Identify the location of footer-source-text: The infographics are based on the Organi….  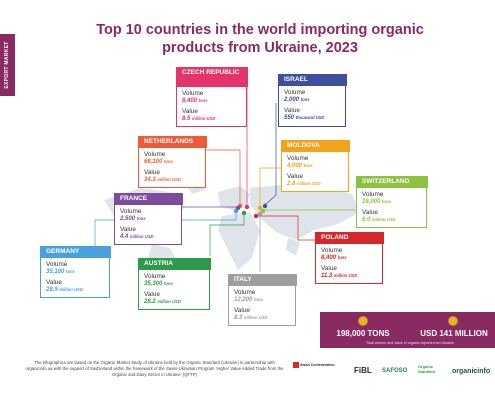
(154, 368).